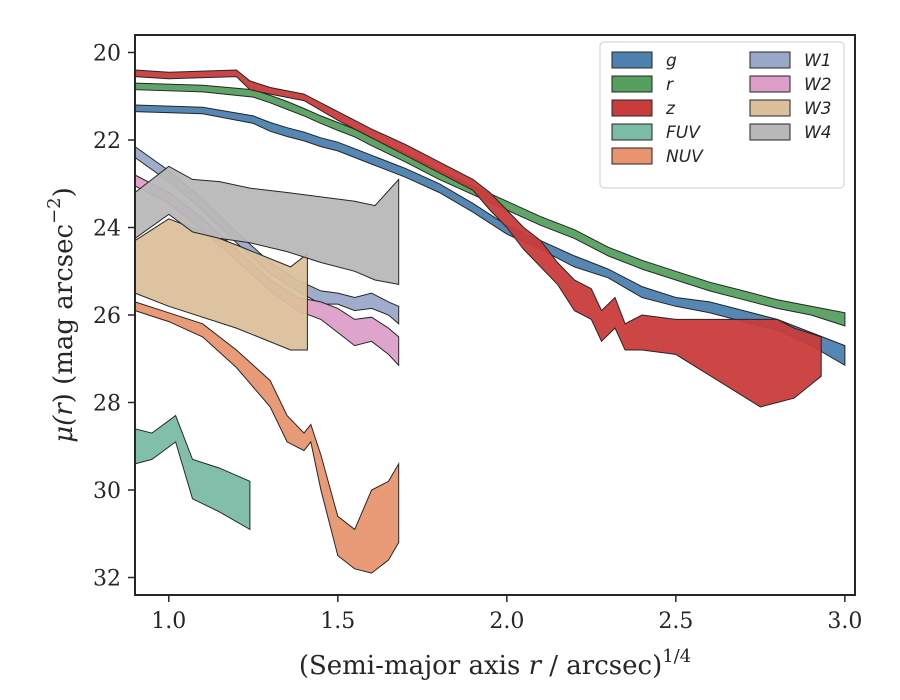  I want to click on legend-label-w2: W2, so click(818, 85).